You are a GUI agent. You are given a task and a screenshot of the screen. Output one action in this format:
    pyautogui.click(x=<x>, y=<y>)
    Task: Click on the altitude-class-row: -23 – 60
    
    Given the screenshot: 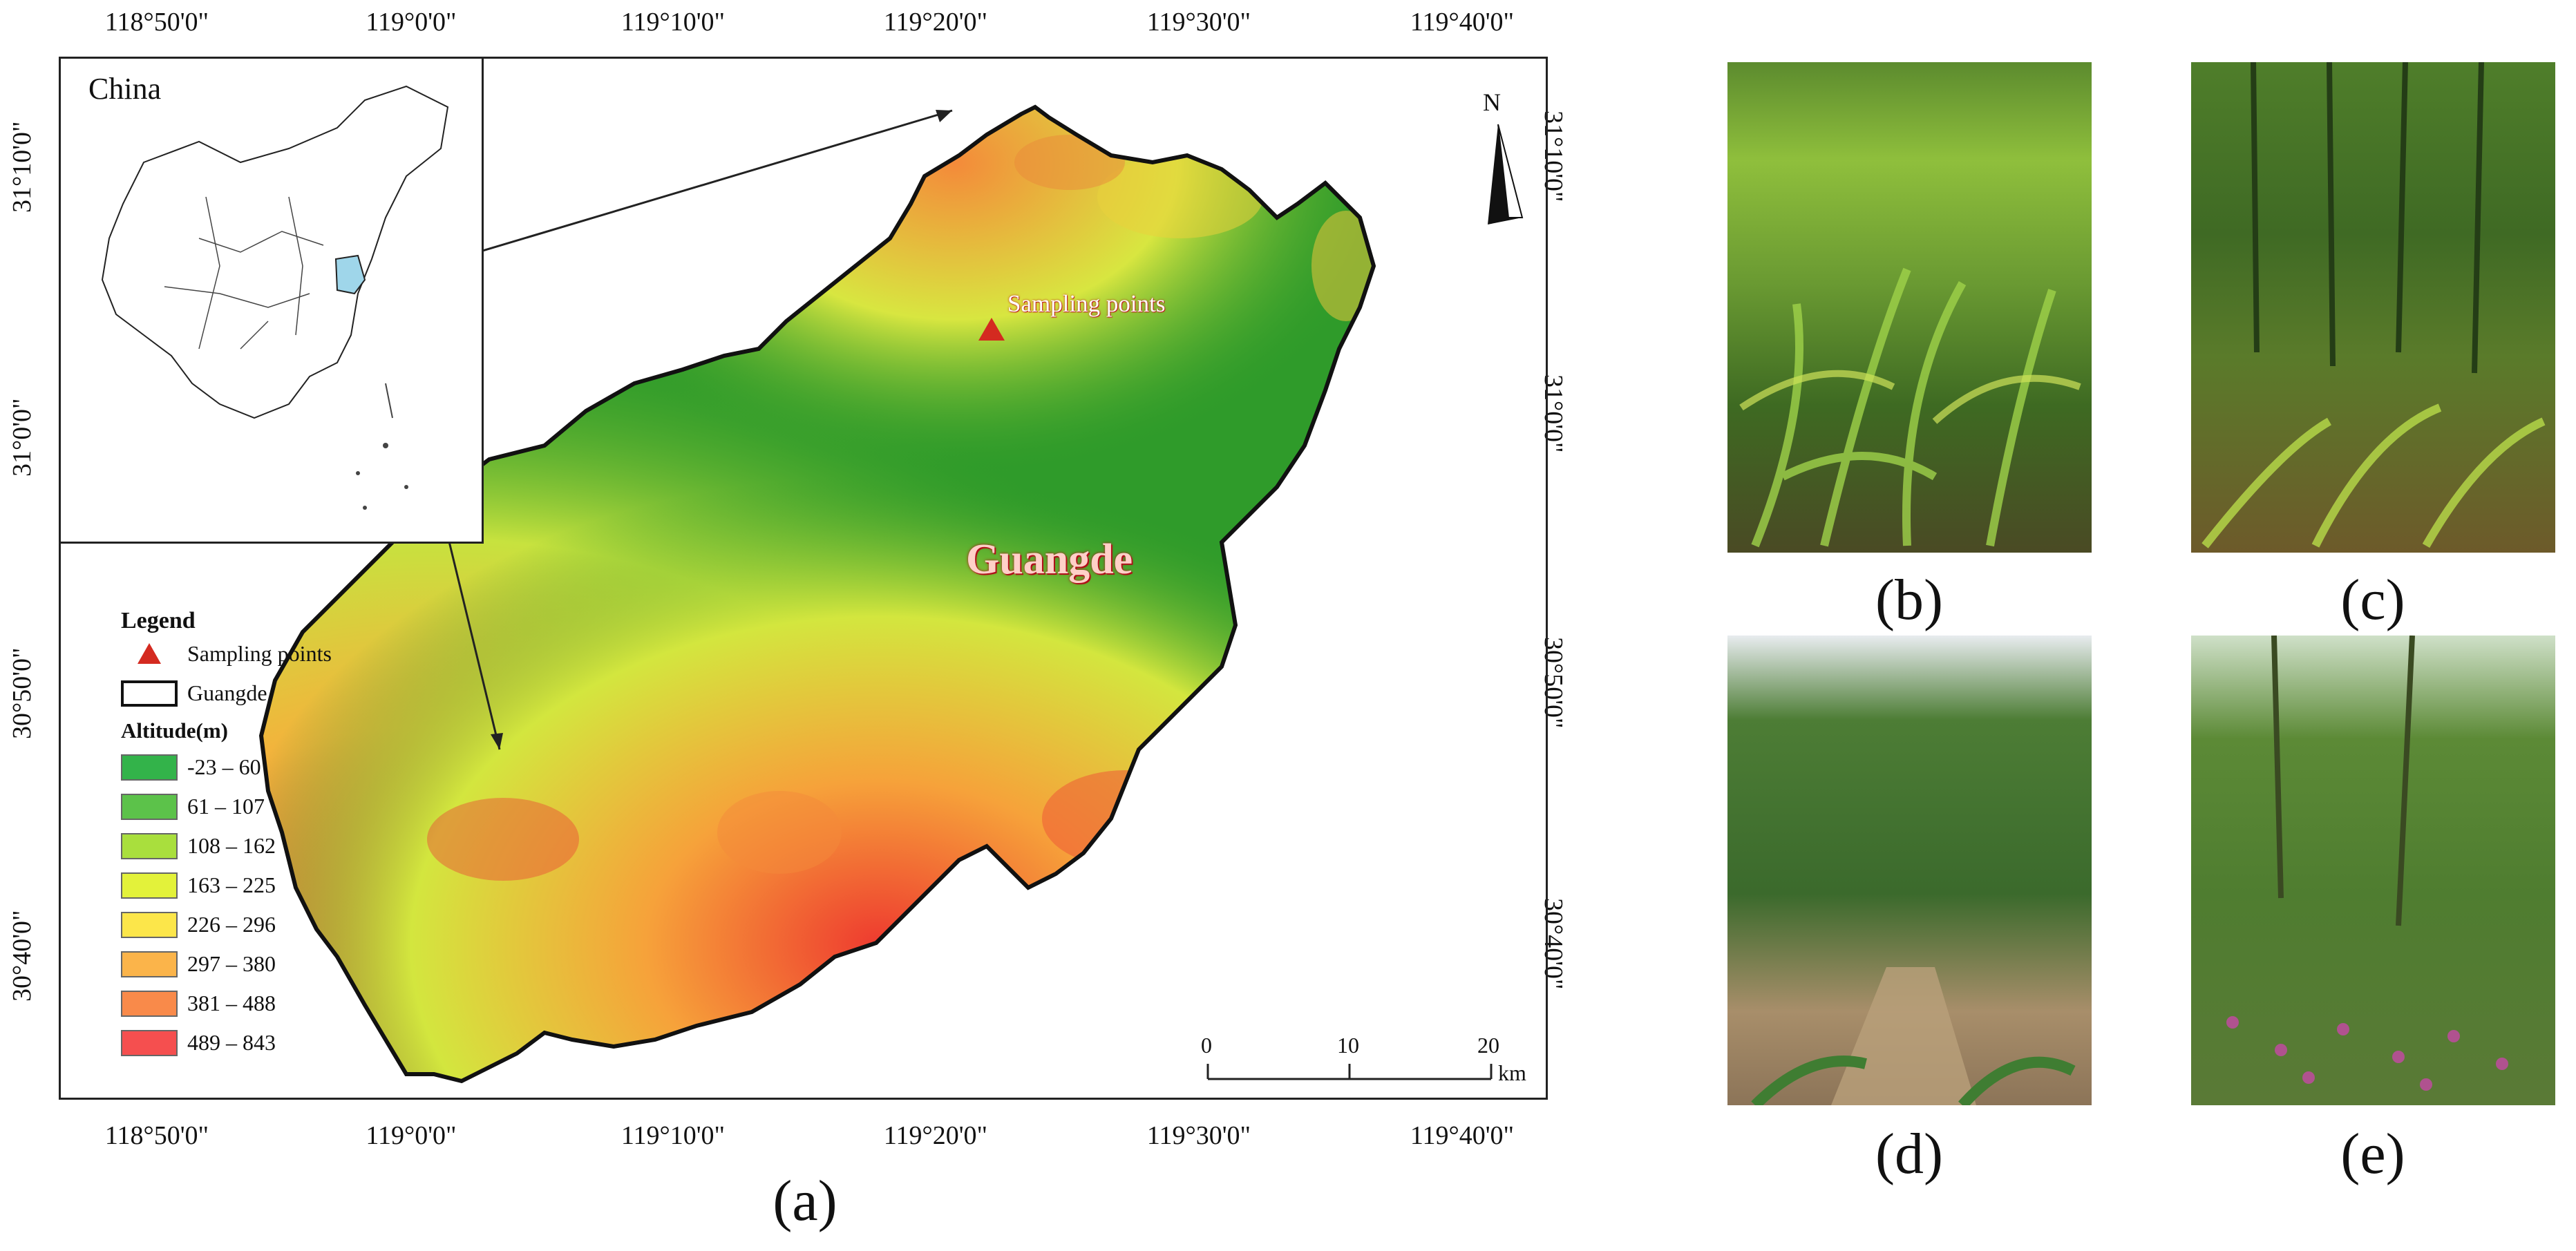 What is the action you would take?
    pyautogui.click(x=226, y=767)
    